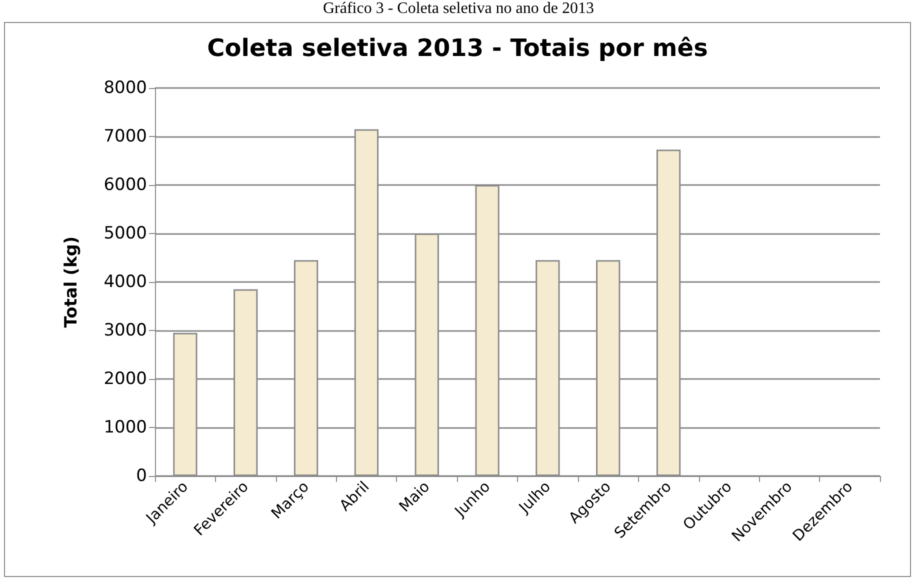 Image resolution: width=917 pixels, height=581 pixels. What do you see at coordinates (125, 185) in the screenshot?
I see `y-tick-label: 6000` at bounding box center [125, 185].